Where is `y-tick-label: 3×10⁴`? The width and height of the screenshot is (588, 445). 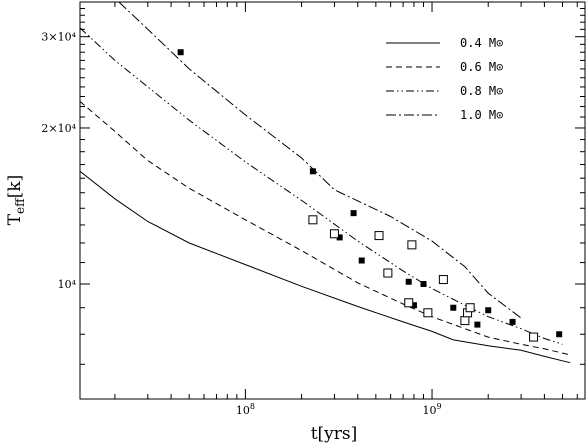
y-tick-label: 3×10⁴ is located at coordinates (58, 37).